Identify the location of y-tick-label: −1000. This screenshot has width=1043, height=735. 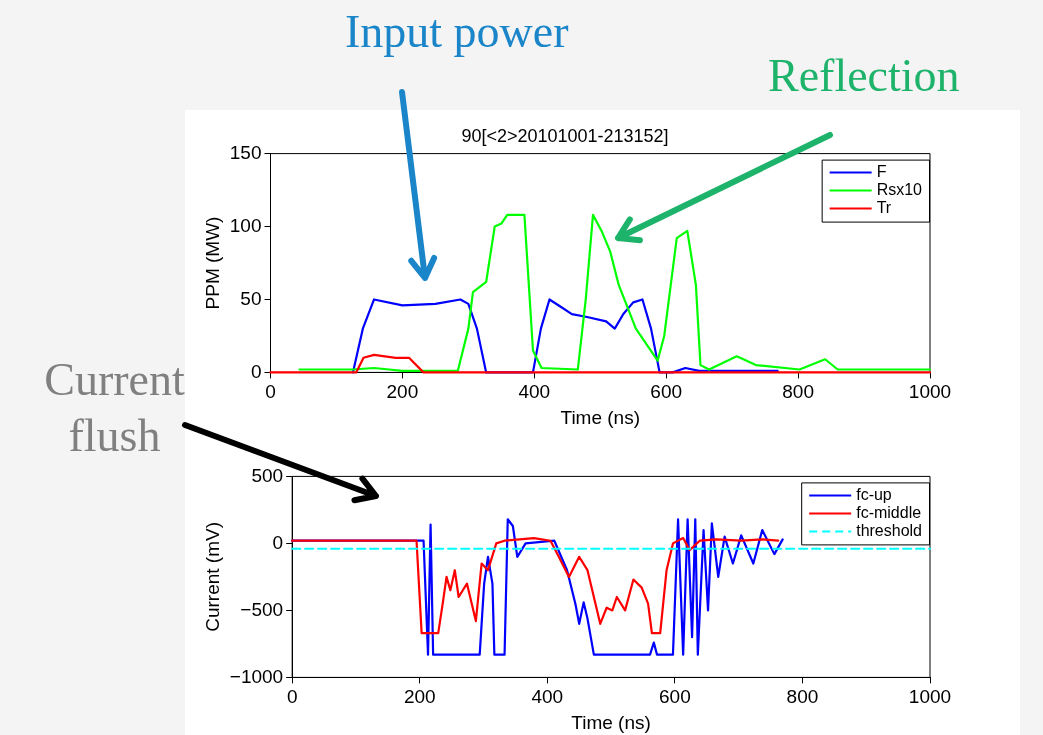
(256, 676).